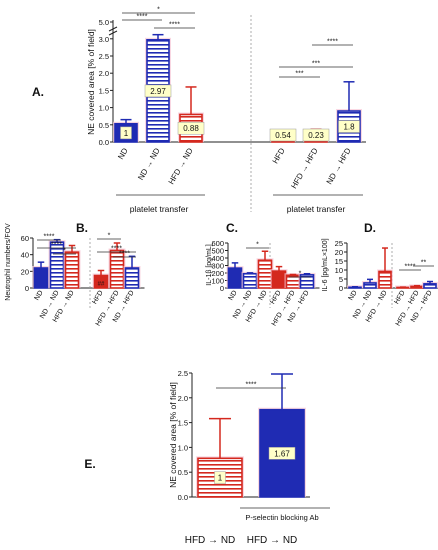 The image size is (438, 550). Describe the element at coordinates (82, 228) in the screenshot. I see `panel-b-title: B.` at that location.